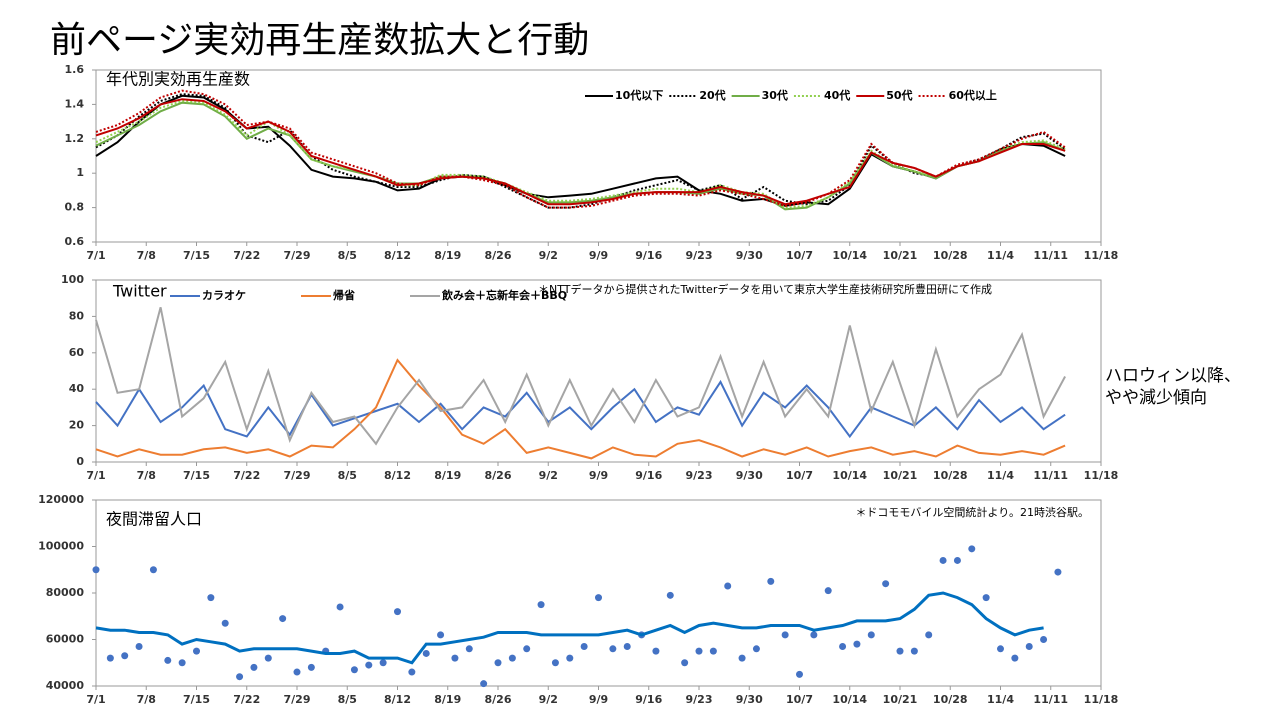  Describe the element at coordinates (1173, 376) in the screenshot. I see `side-note: ハロウィン以降、` at that location.